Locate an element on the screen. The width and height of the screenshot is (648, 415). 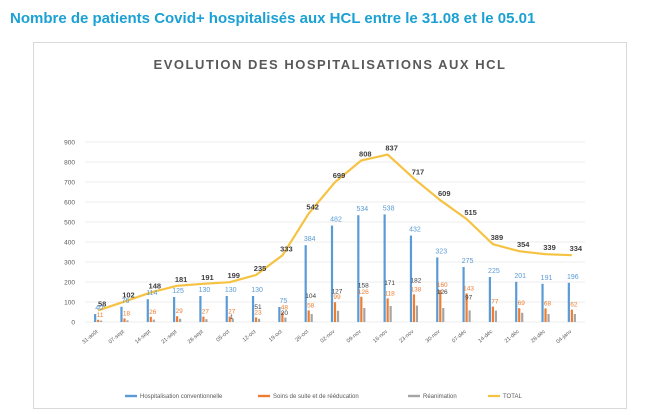
data-label-hosp: 384 is located at coordinates (310, 239).